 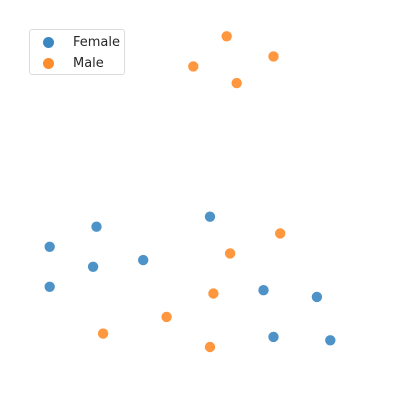 What do you see at coordinates (77, 52) in the screenshot?
I see `legend: Female Male` at bounding box center [77, 52].